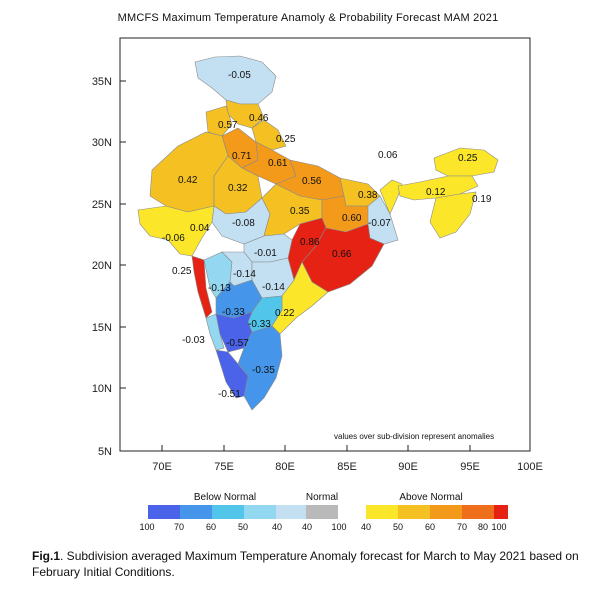  I want to click on anomaly-value: 0.71, so click(242, 156).